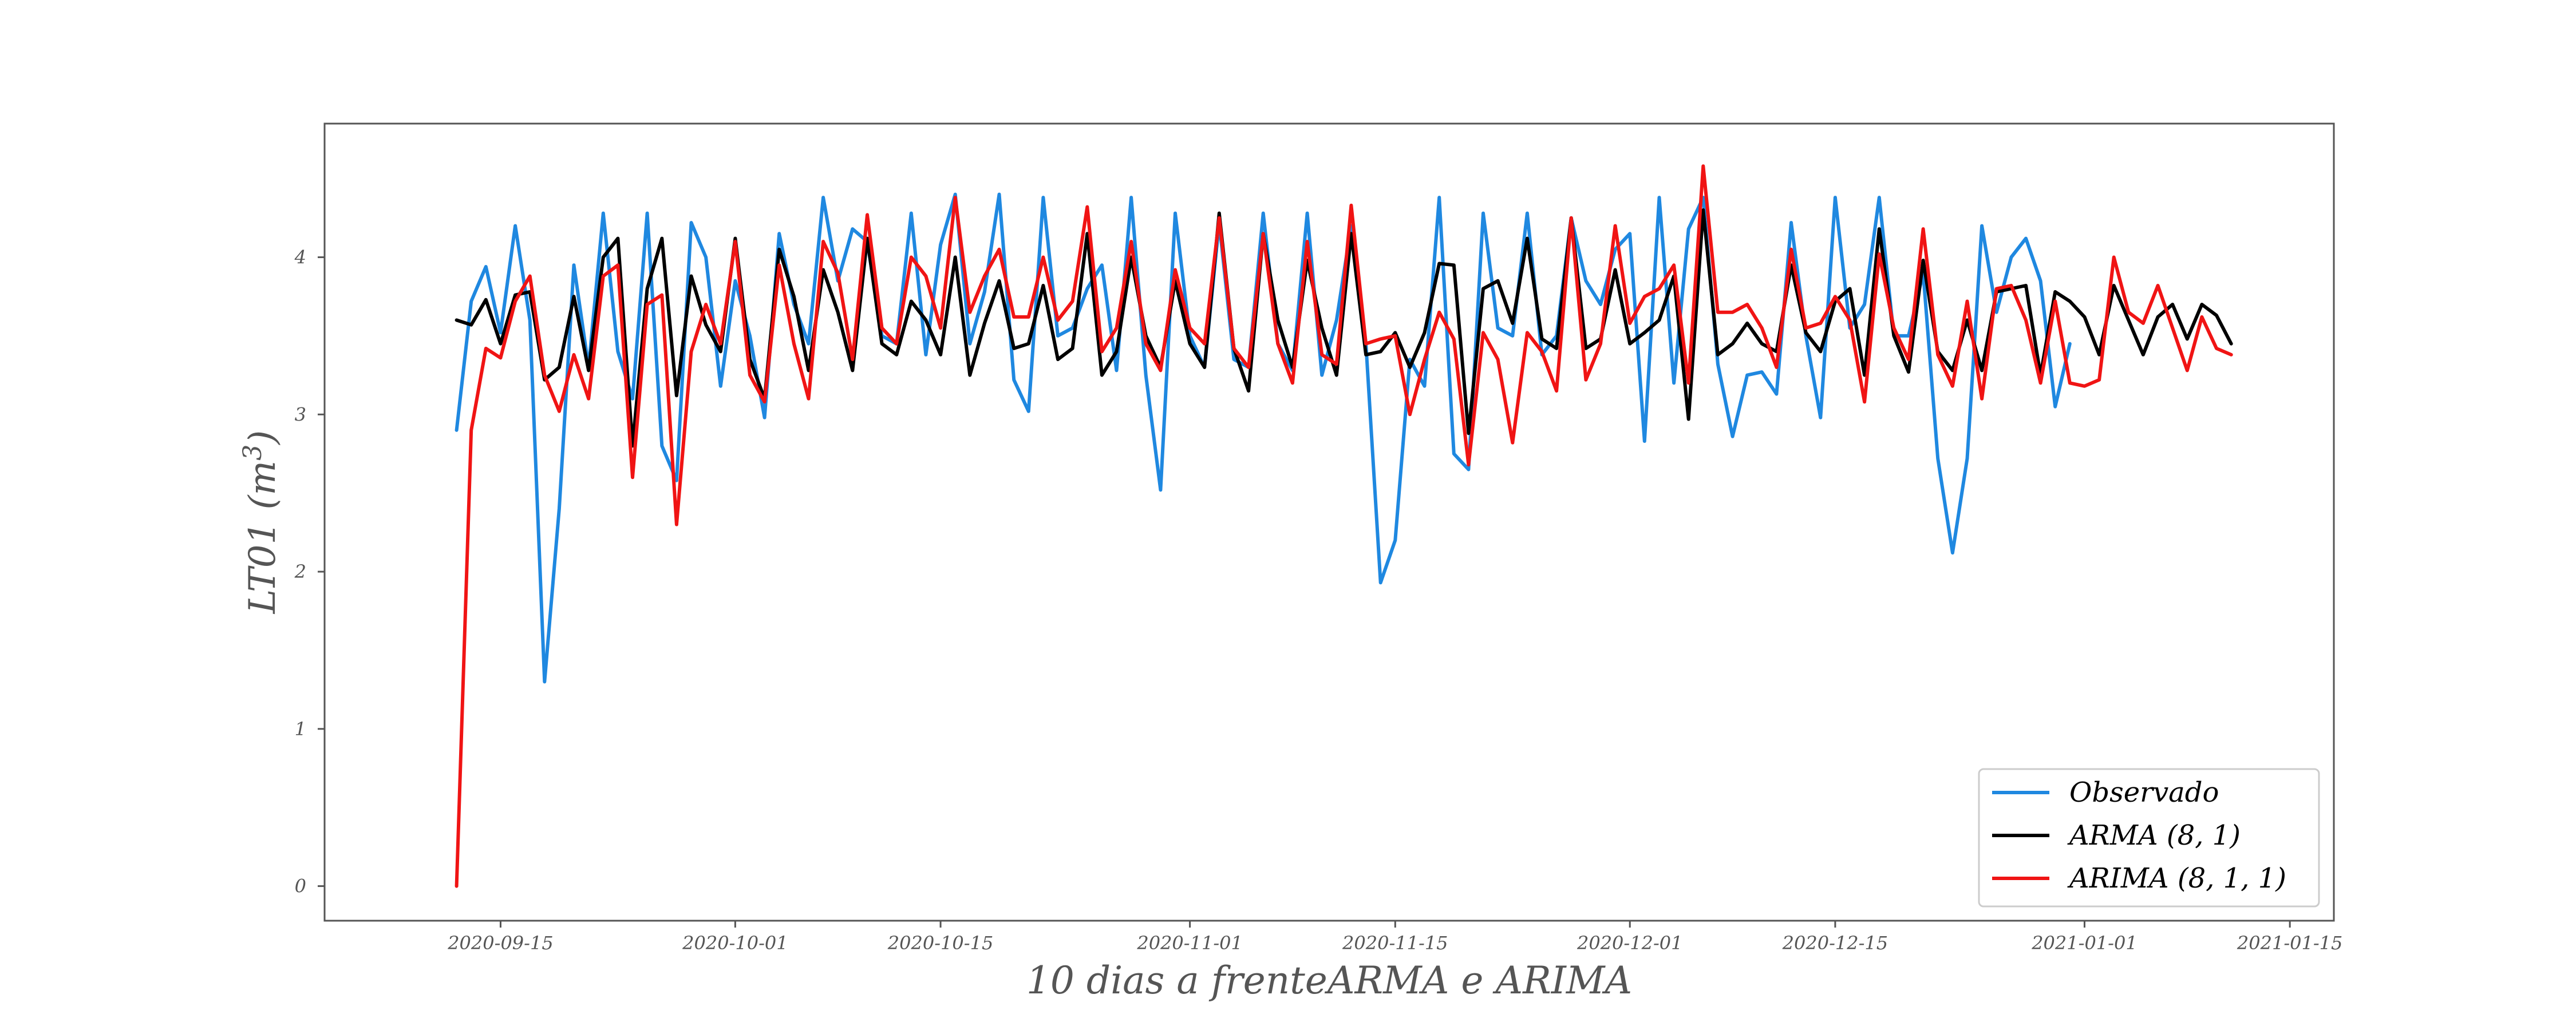 The height and width of the screenshot is (1030, 2576). What do you see at coordinates (301, 414) in the screenshot?
I see `y-tick-label: 3` at bounding box center [301, 414].